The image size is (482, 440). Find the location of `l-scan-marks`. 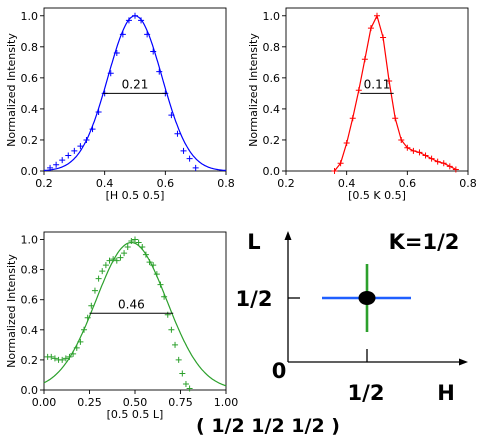

l-scan-marks is located at coordinates (135, 314).